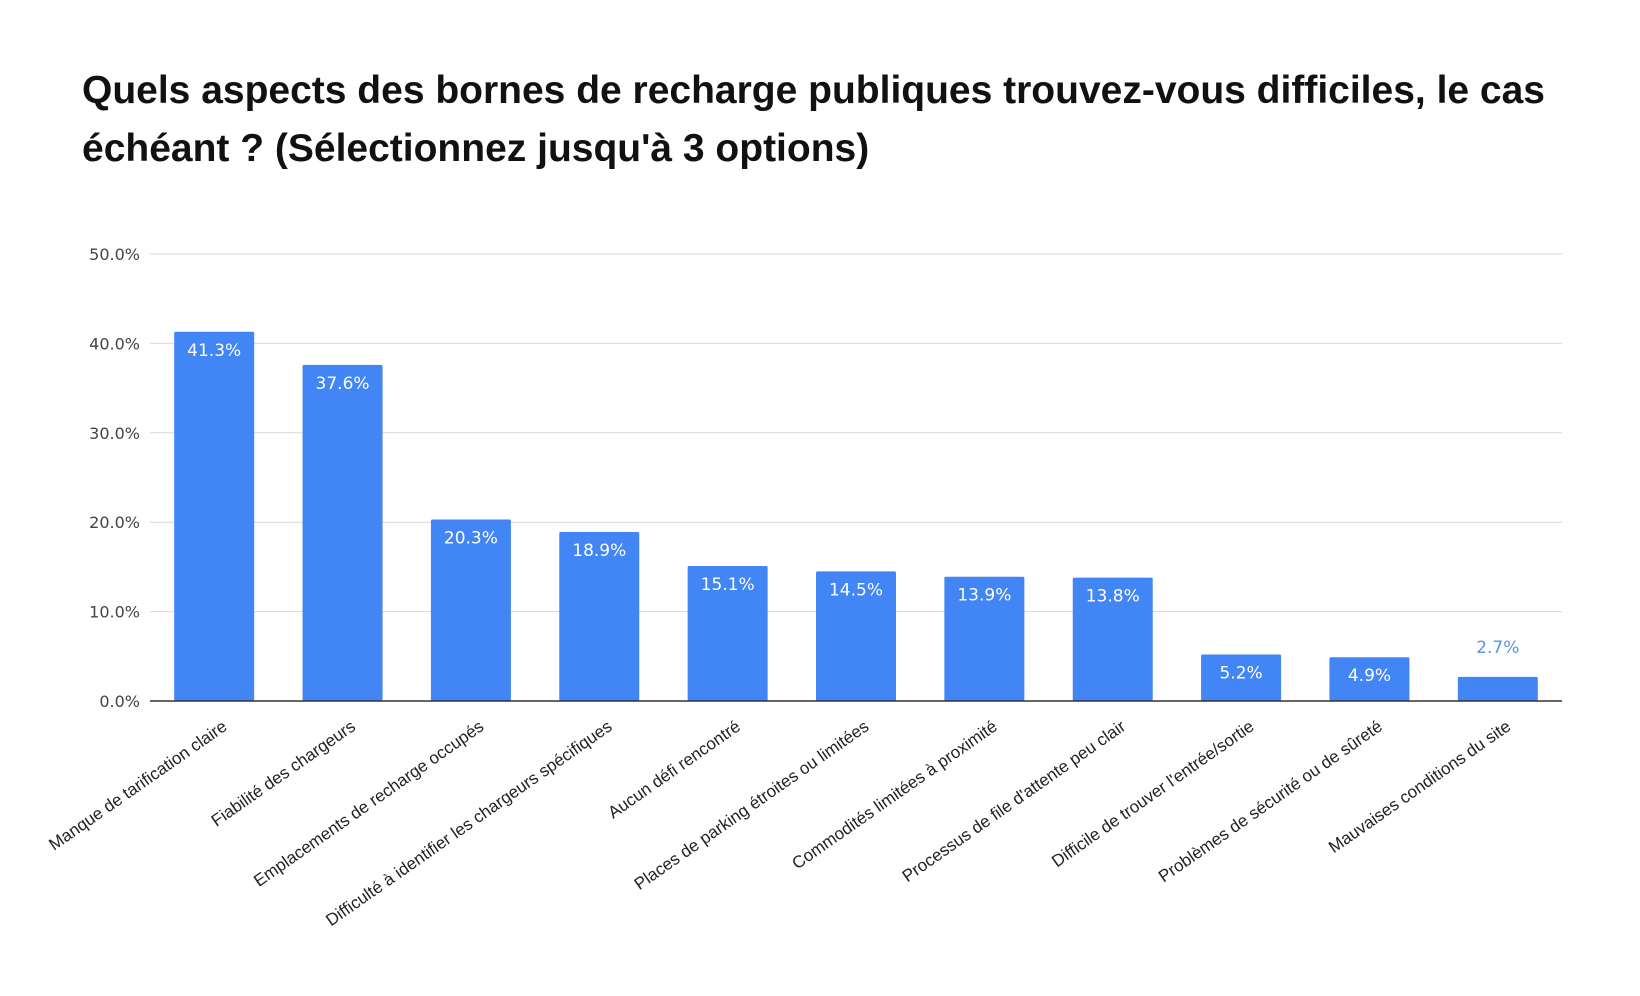 This screenshot has width=1640, height=996. Describe the element at coordinates (114, 612) in the screenshot. I see `y-tick-label: 10.0%` at that location.